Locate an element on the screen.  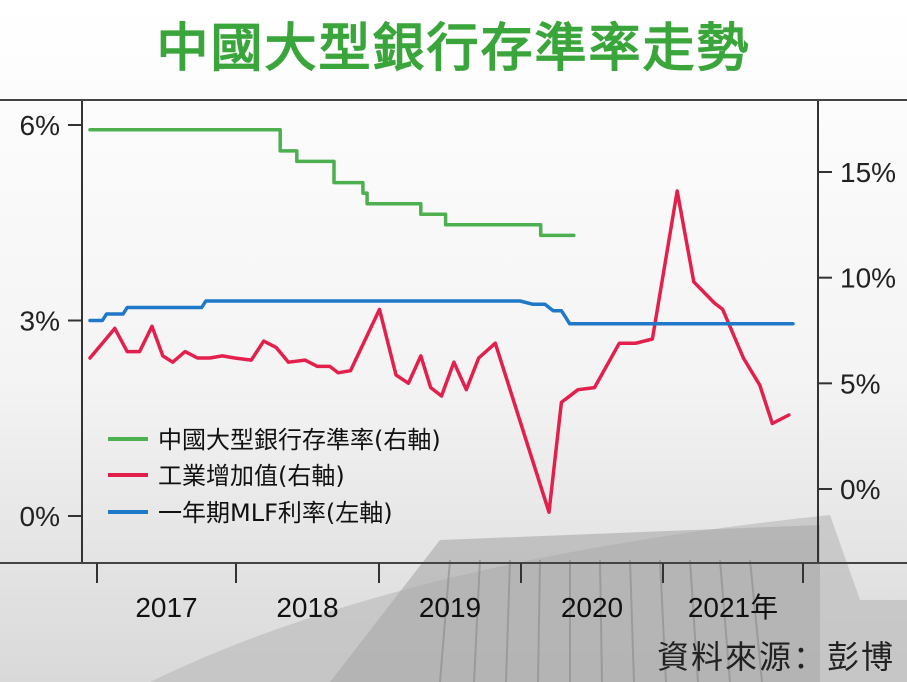
x-tick-label: 2018 is located at coordinates (307, 607).